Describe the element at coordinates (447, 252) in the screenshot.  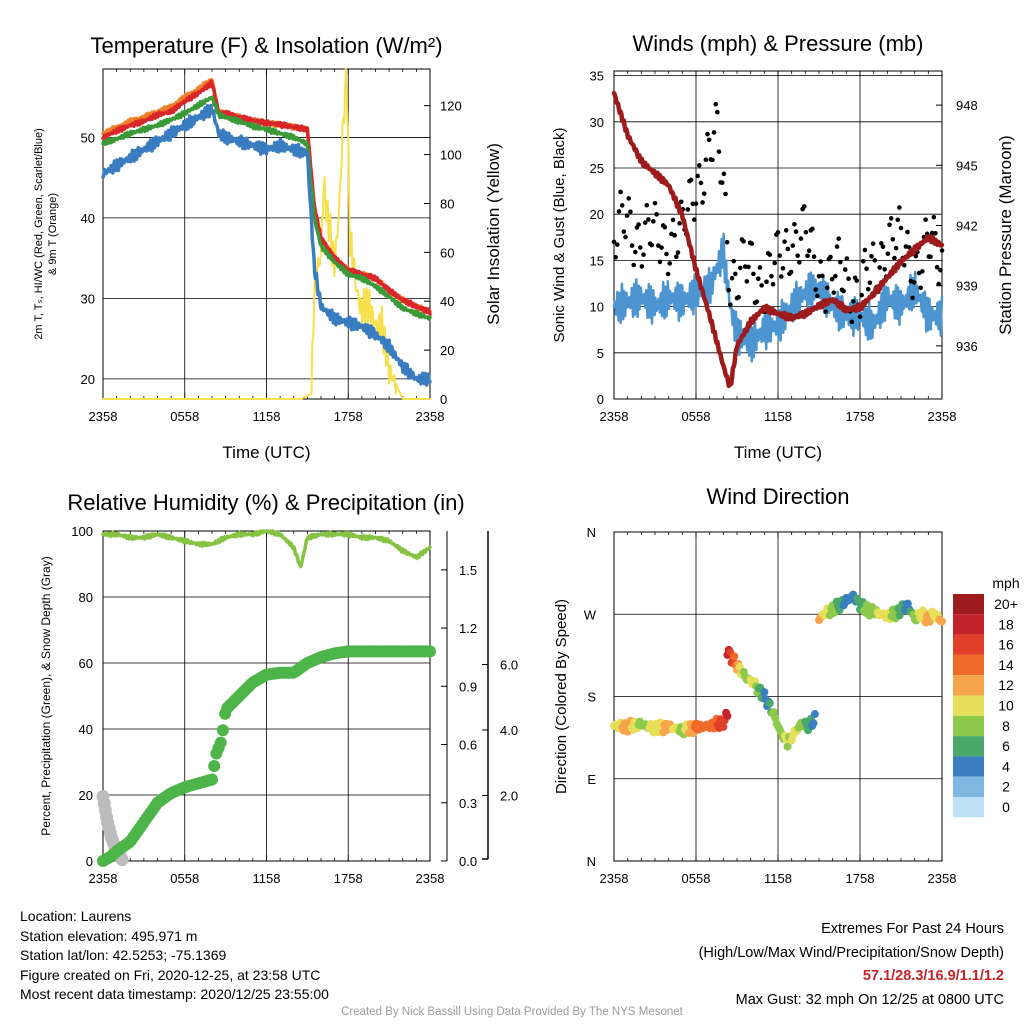
I see `temp-y2tick-label: 60` at that location.